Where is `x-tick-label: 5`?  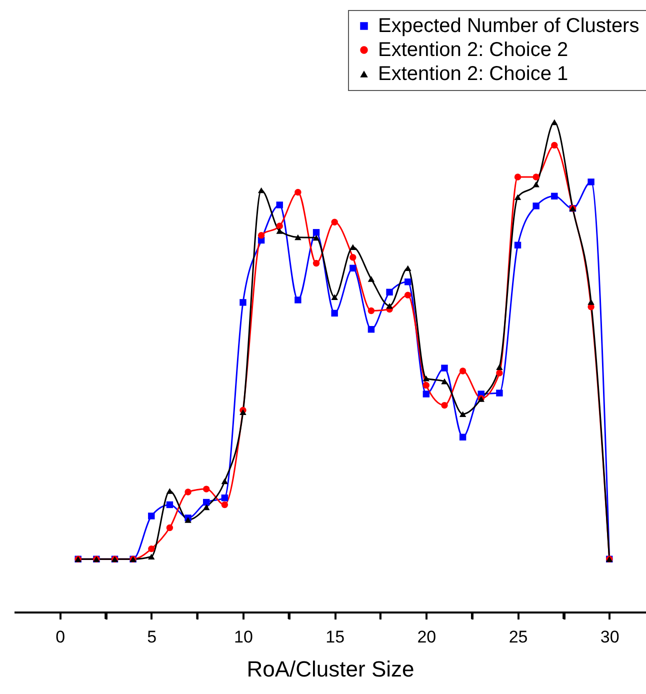
x-tick-label: 5 is located at coordinates (152, 637).